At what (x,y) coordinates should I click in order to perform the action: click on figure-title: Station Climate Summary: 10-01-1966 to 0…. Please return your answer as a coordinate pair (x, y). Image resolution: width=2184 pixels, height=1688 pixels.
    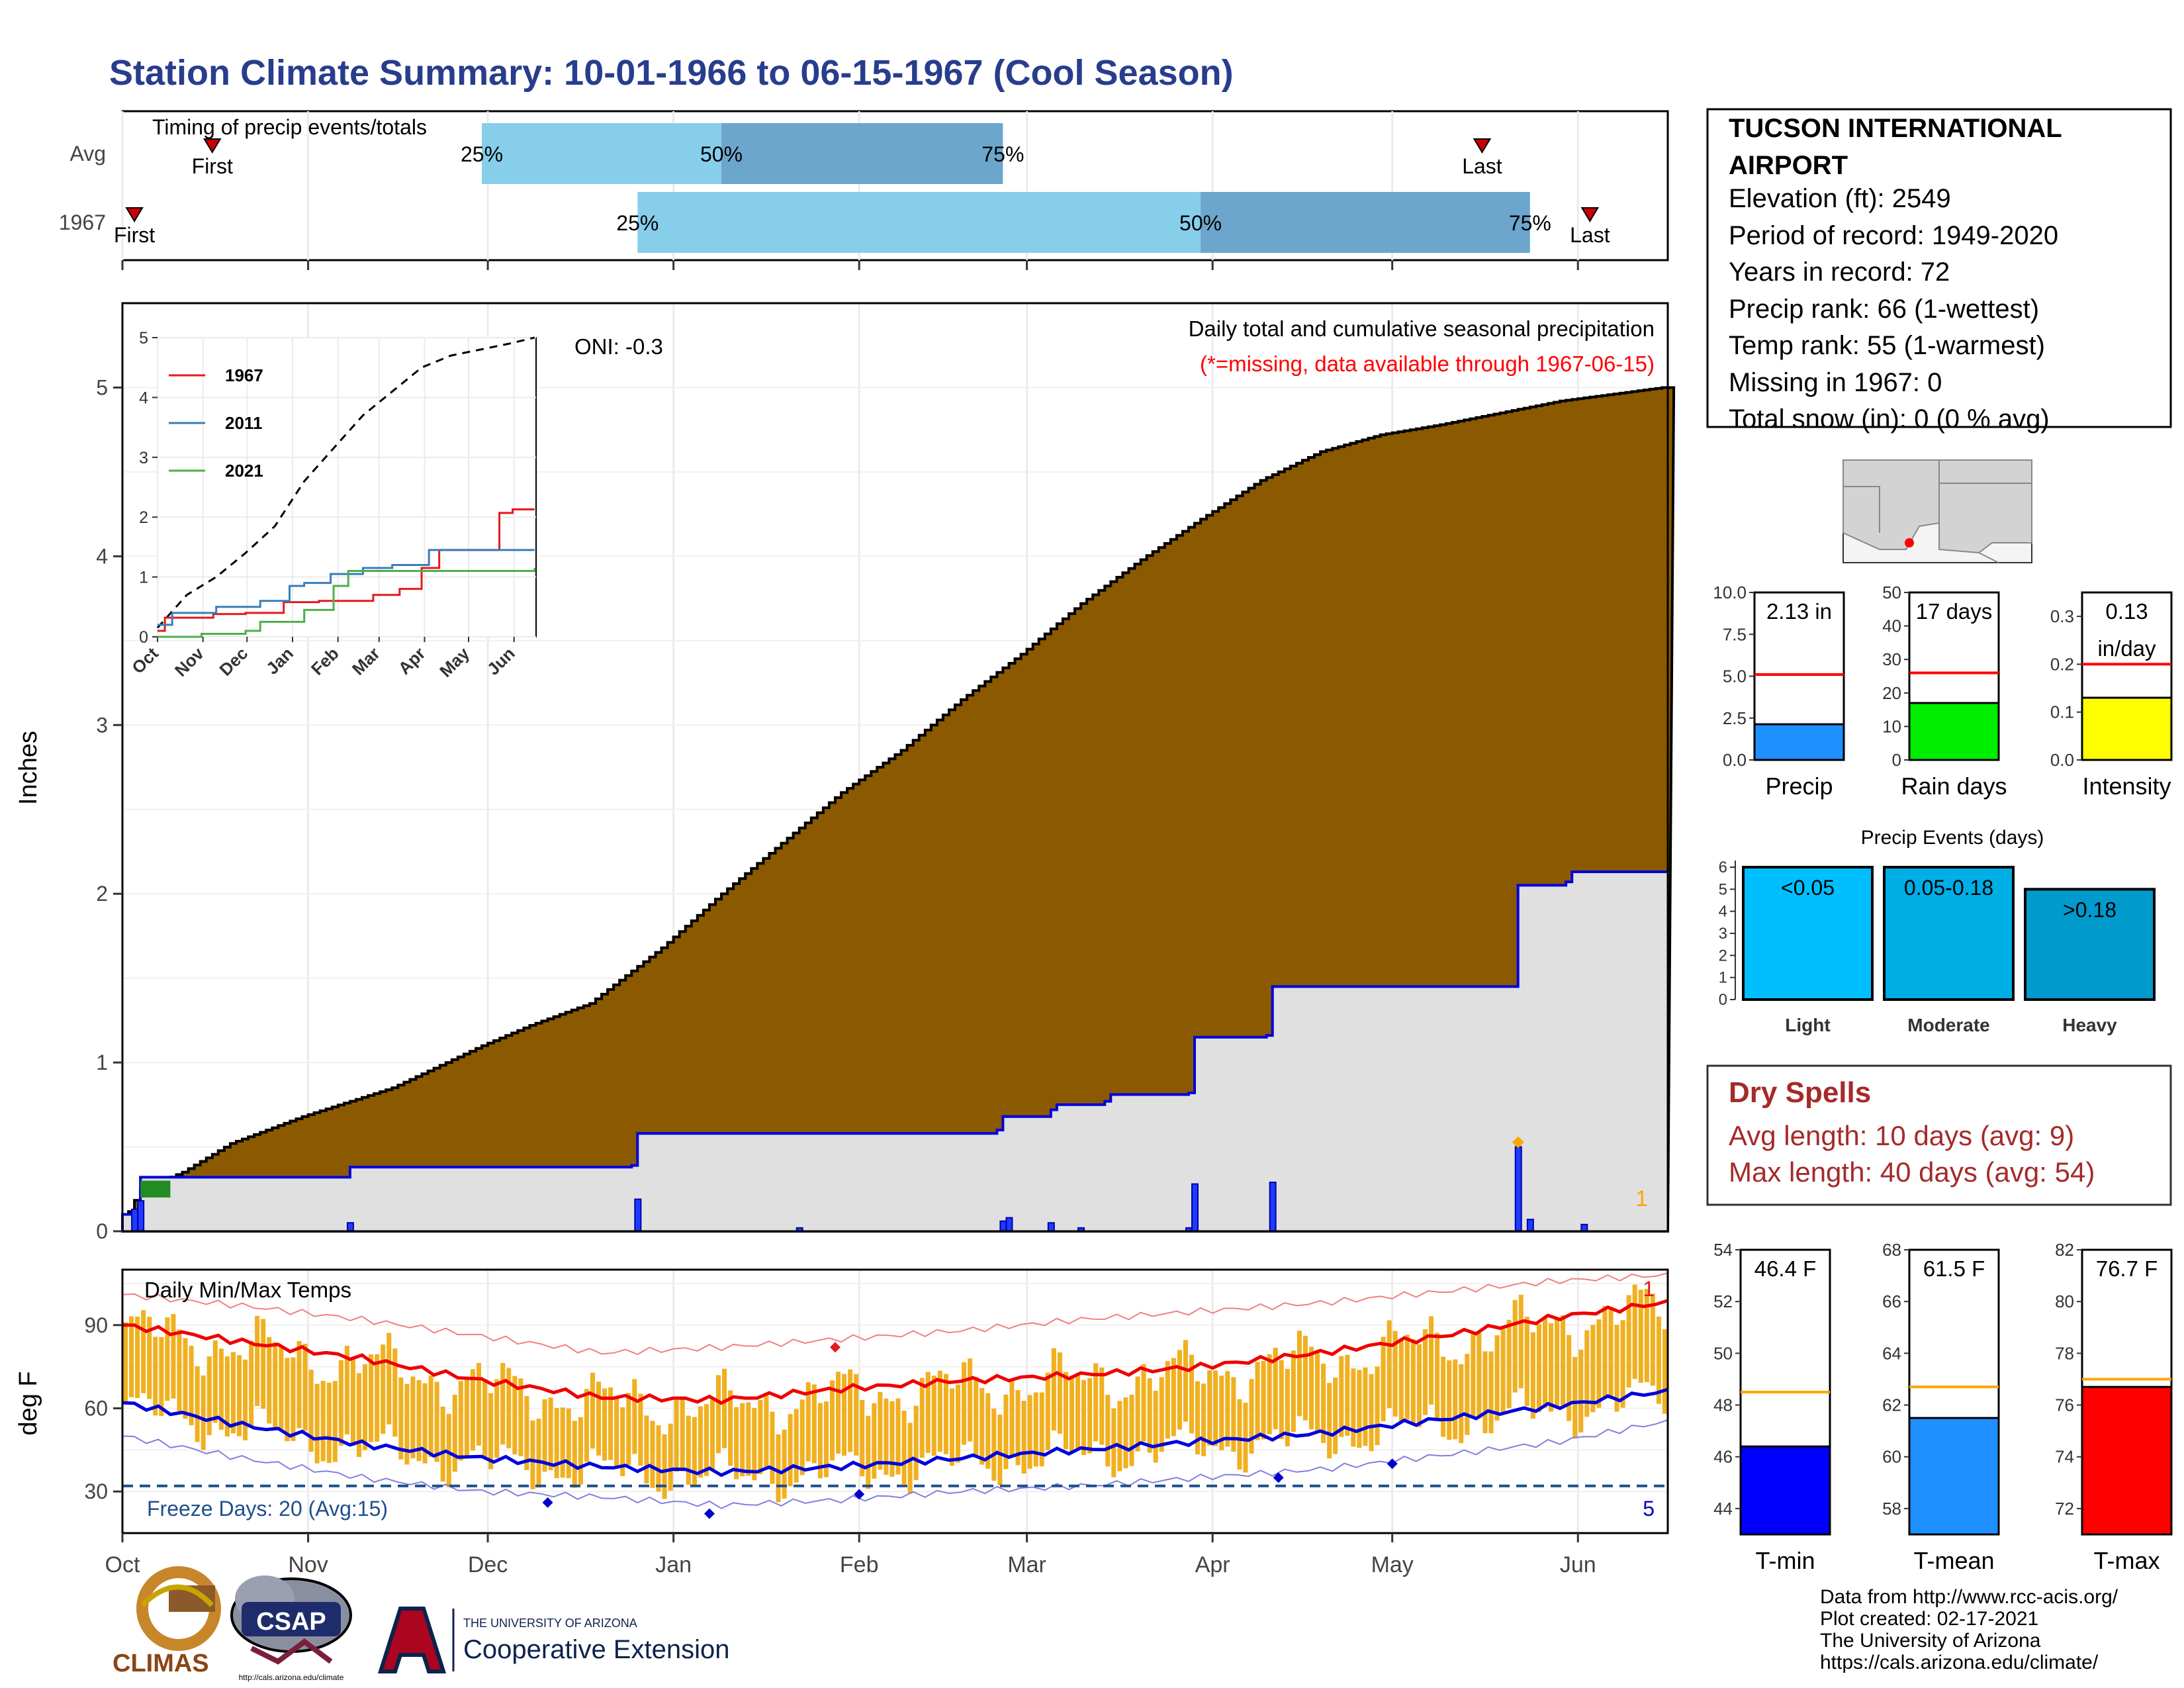
    Looking at the image, I should click on (671, 73).